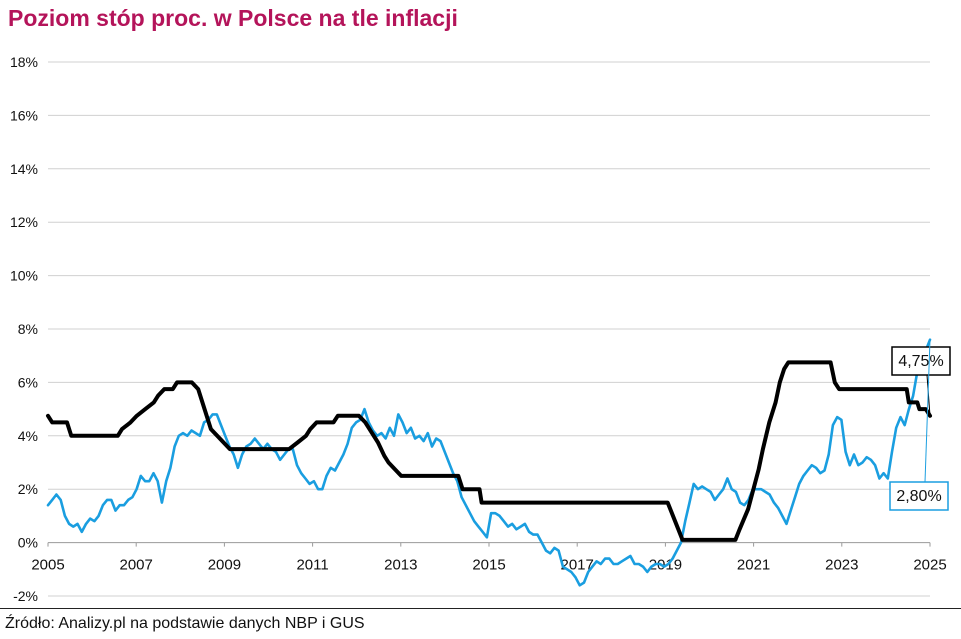 This screenshot has height=639, width=961. What do you see at coordinates (920, 425) in the screenshot?
I see `end-labels: 4,75% 2,80%` at bounding box center [920, 425].